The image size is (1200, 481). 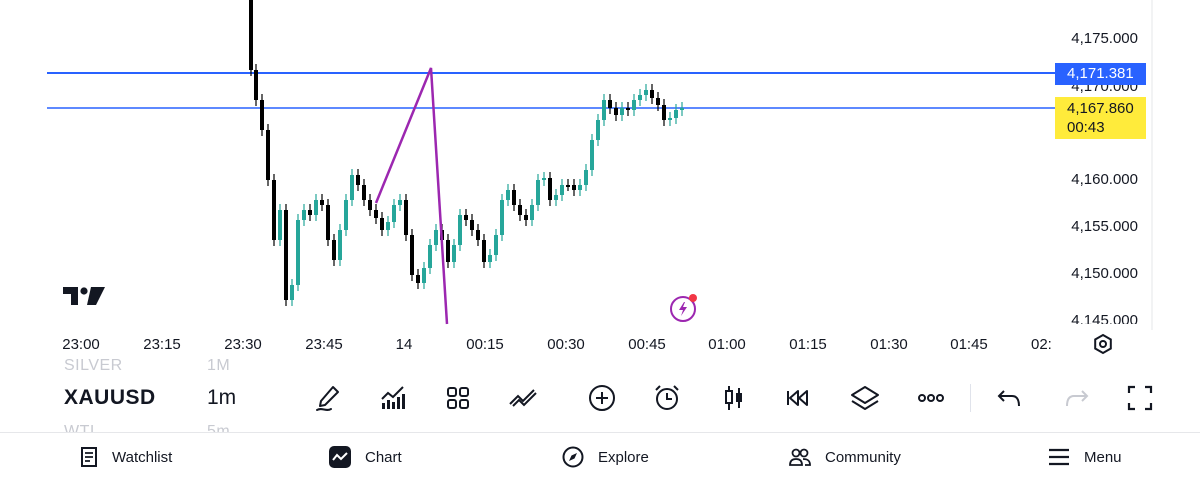 What do you see at coordinates (1085, 457) in the screenshot?
I see `nav-menu: Menu` at bounding box center [1085, 457].